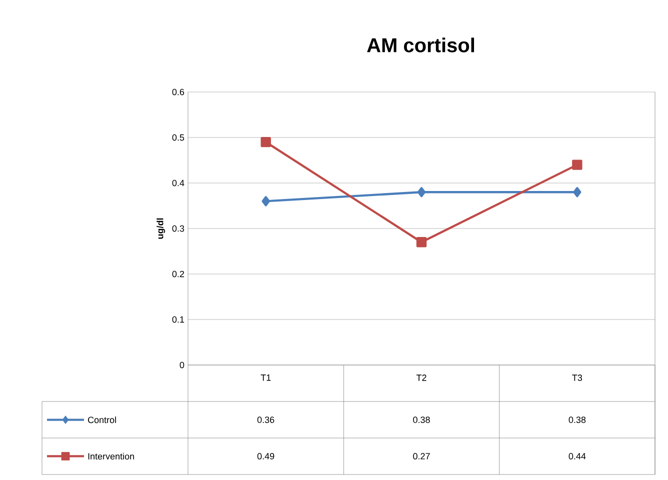  I want to click on y-tick-label: 0.3, so click(178, 228).